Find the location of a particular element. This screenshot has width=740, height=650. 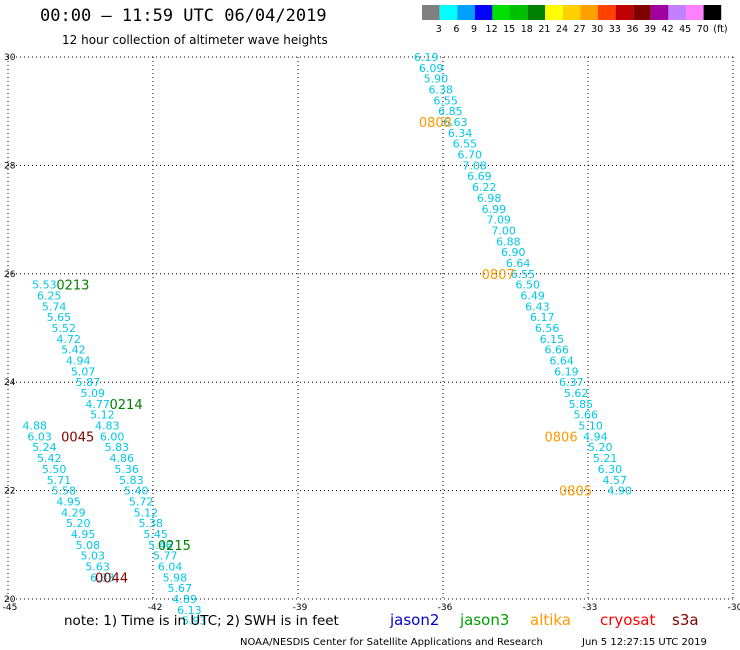

swh-value-label: 6.25 is located at coordinates (49, 295).